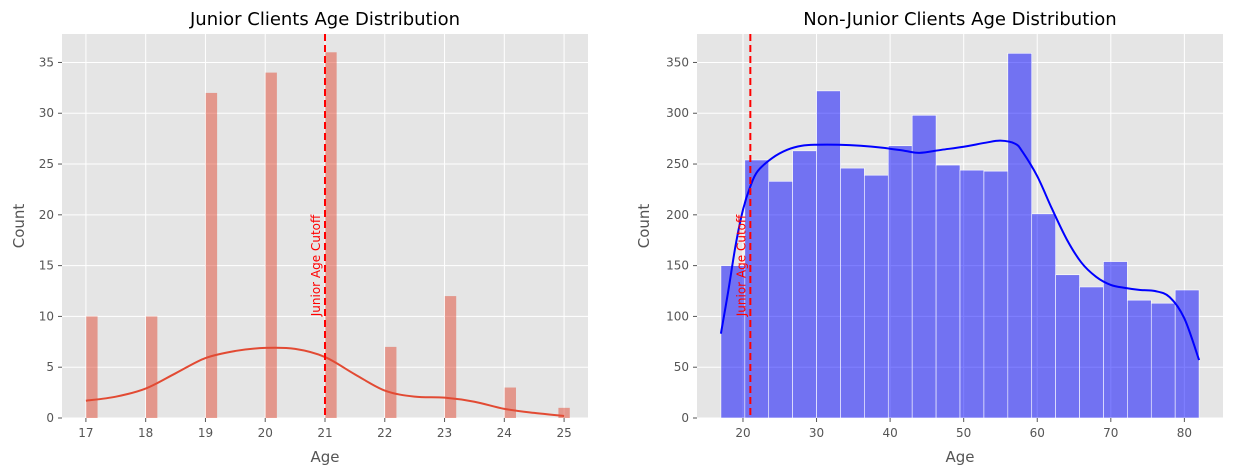  What do you see at coordinates (145, 433) in the screenshot?
I see `x-tick-label: 18` at bounding box center [145, 433].